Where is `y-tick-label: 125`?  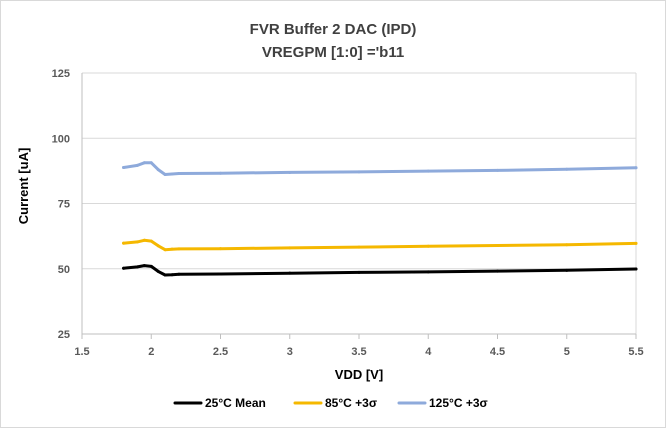 y-tick-label: 125 is located at coordinates (61, 74).